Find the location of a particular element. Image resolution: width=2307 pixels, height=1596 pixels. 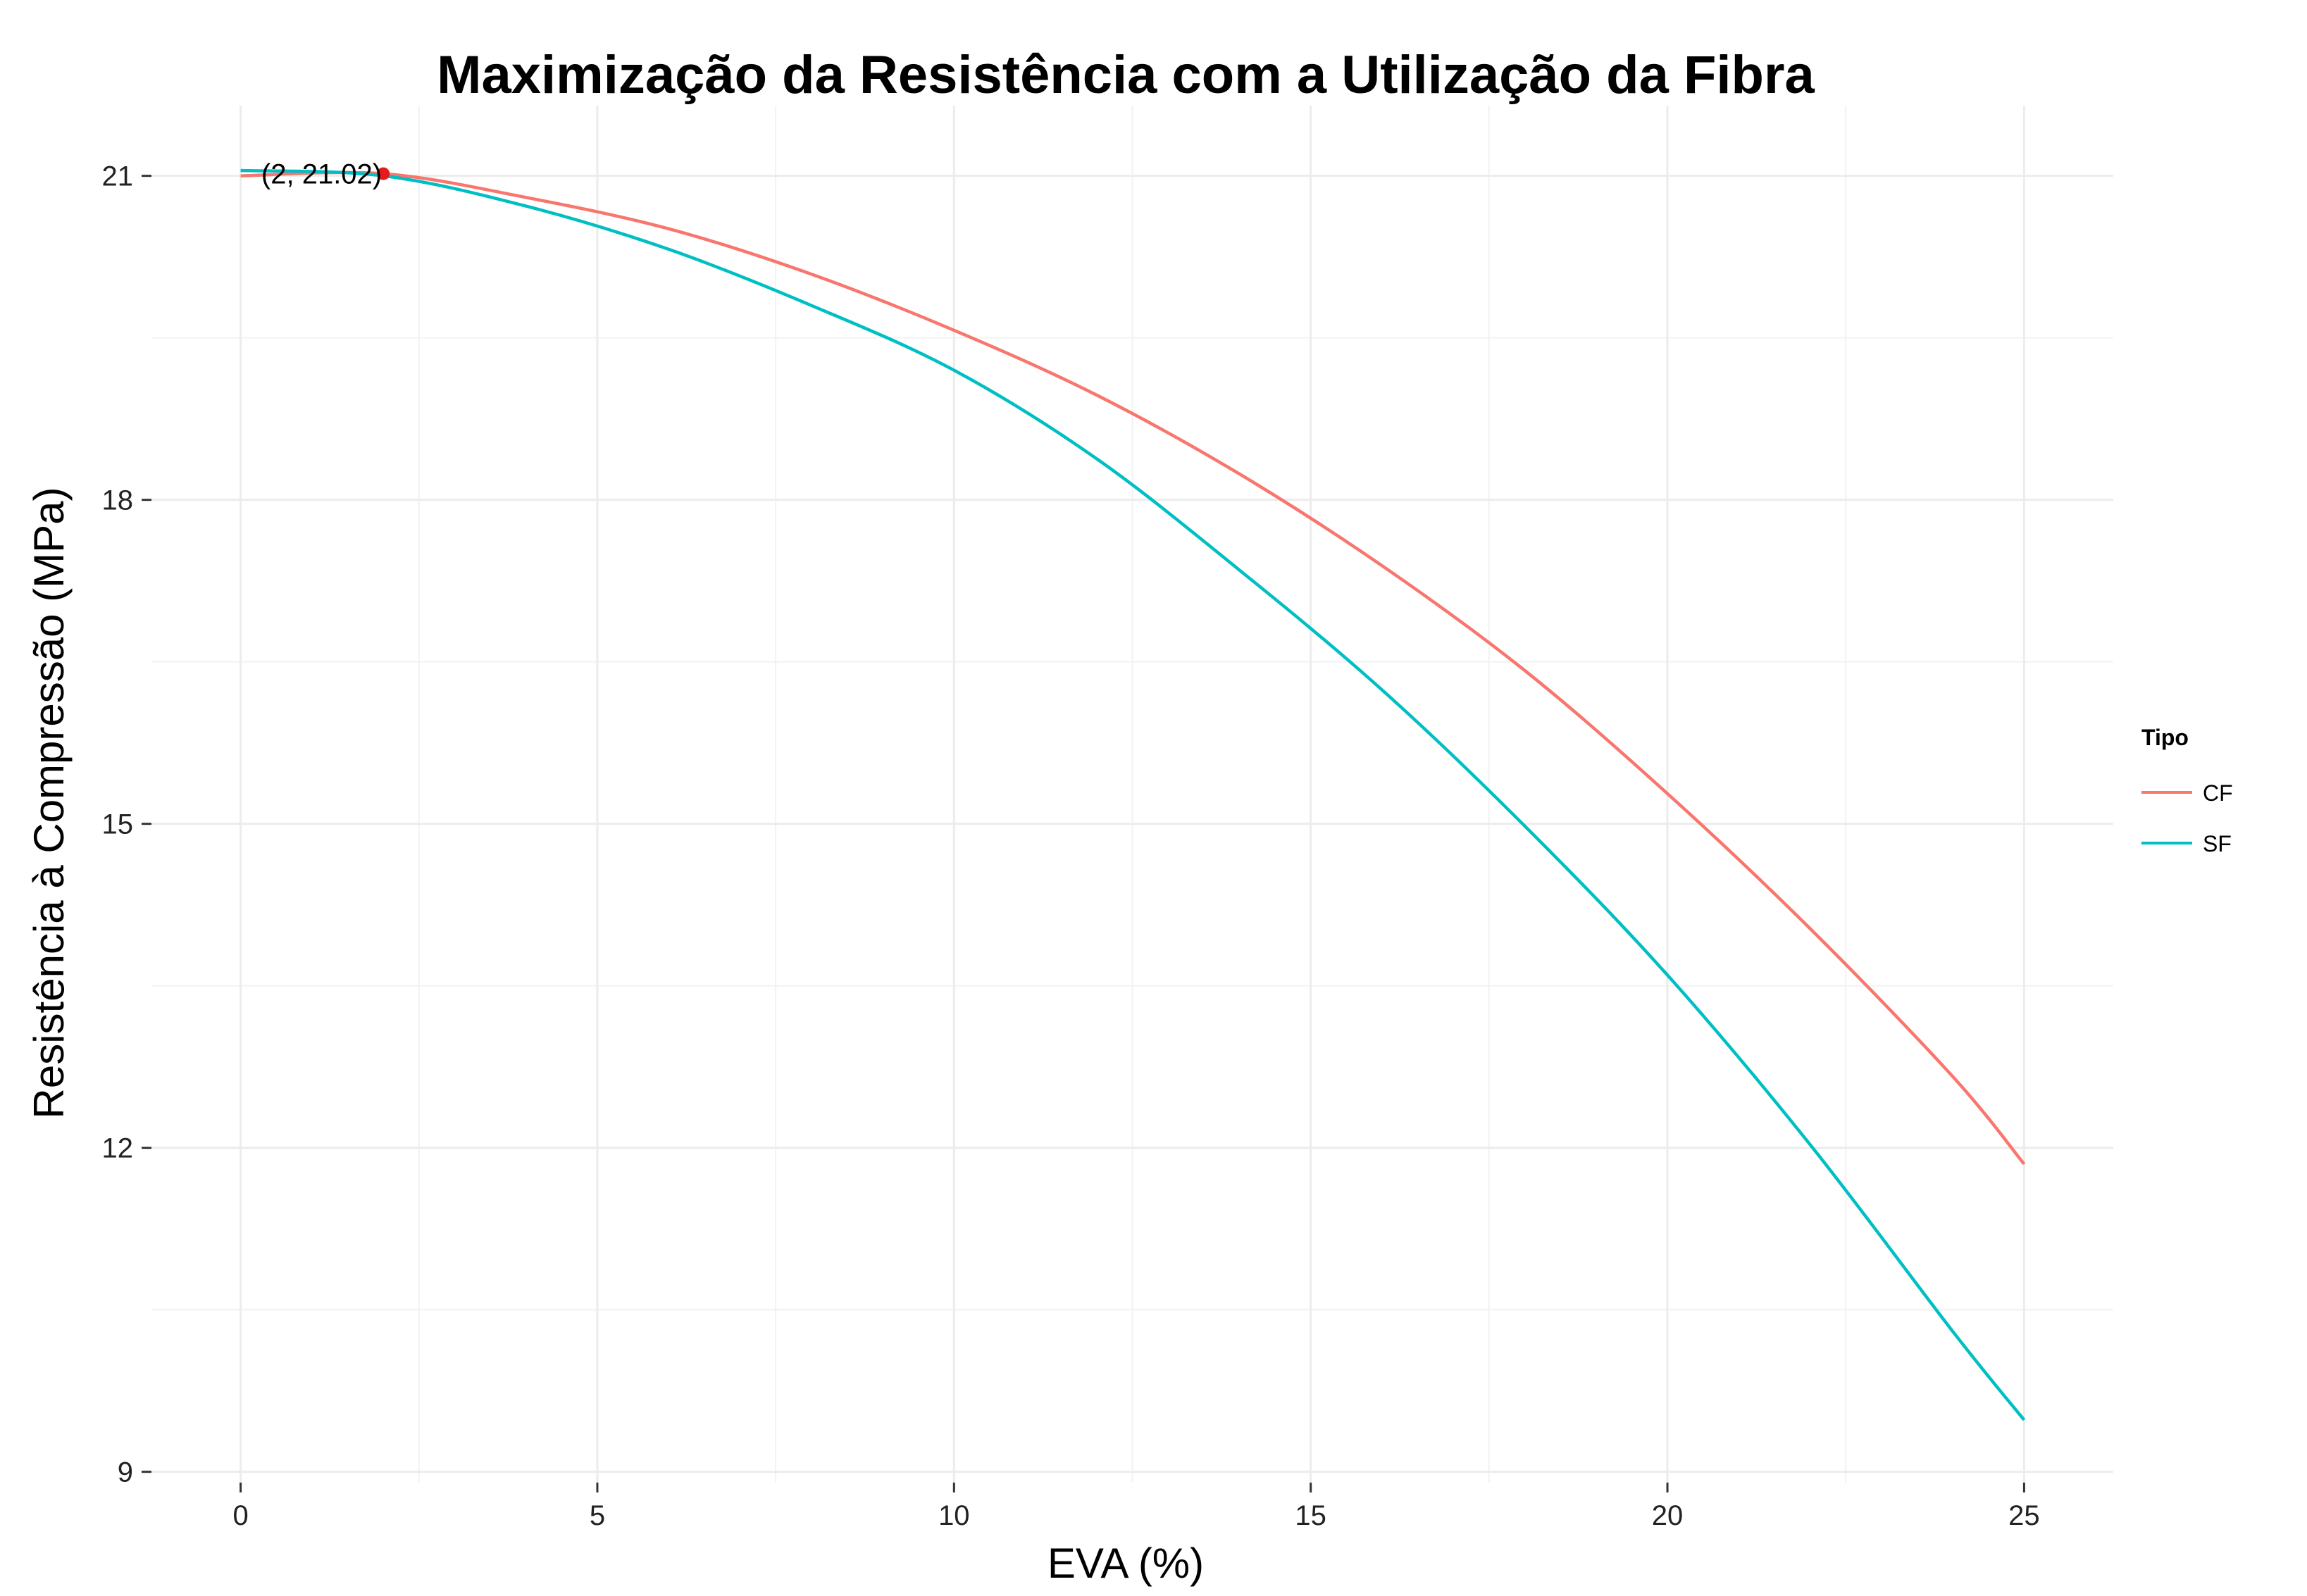

x-tick-label: 10 is located at coordinates (954, 1515).